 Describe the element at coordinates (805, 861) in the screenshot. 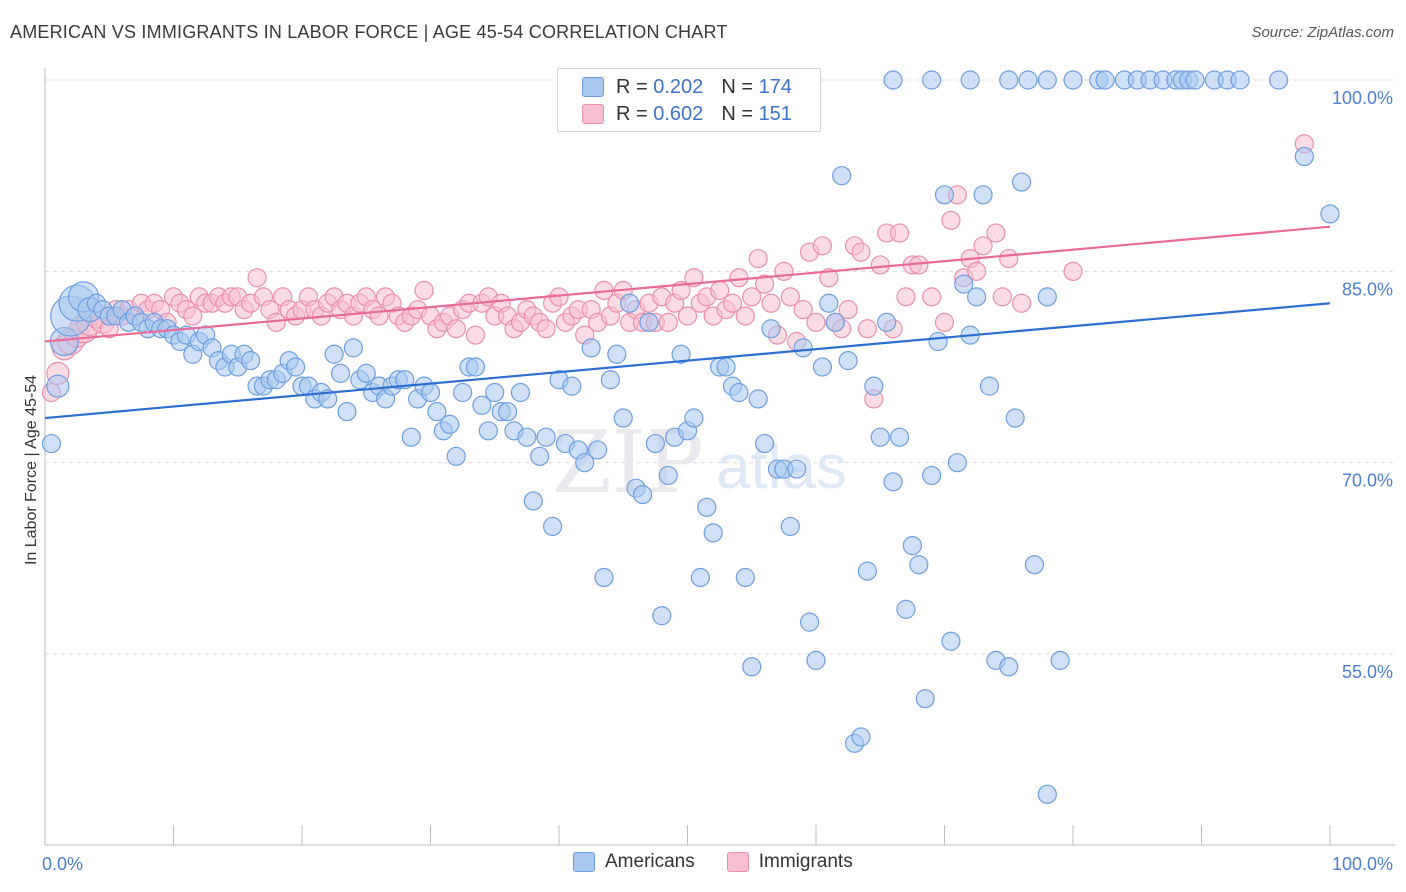

I see `legend-label-immigrants: Immigrants` at that location.